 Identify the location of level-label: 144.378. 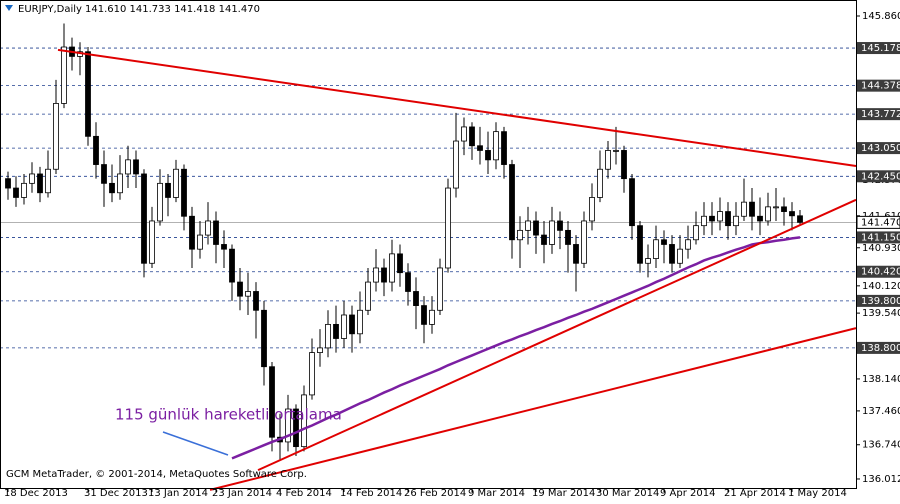
(880, 86).